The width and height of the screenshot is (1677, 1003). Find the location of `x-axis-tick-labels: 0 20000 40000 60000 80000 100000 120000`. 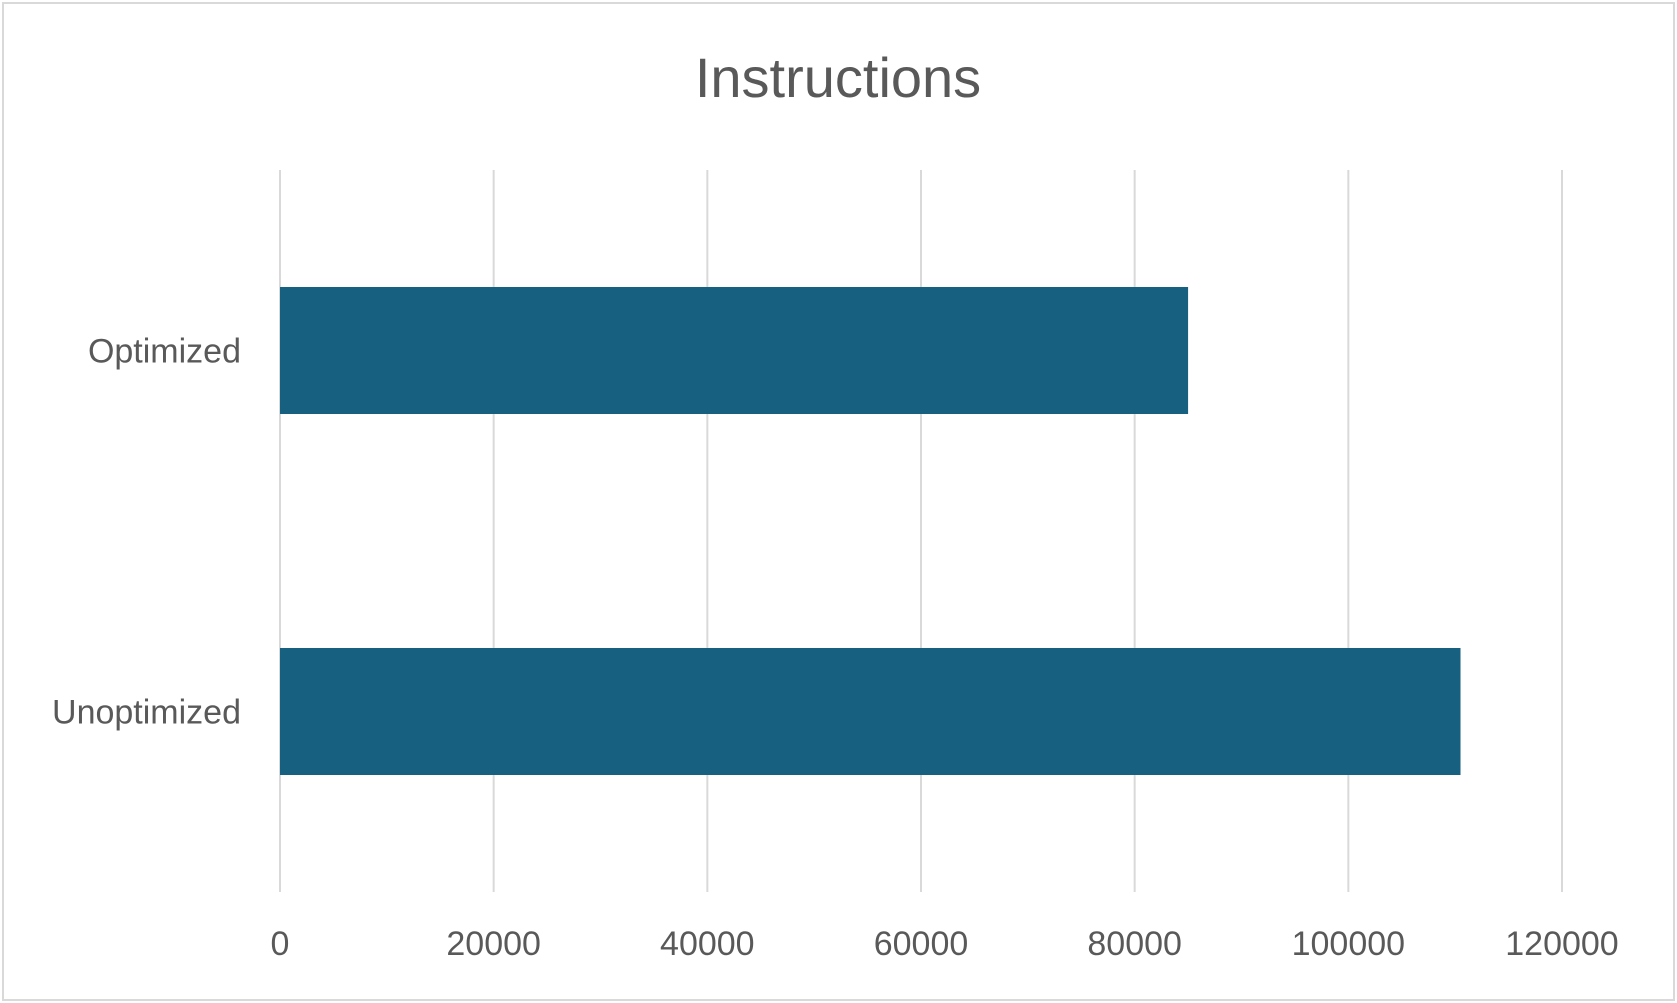

x-axis-tick-labels: 0 20000 40000 60000 80000 100000 120000 is located at coordinates (945, 944).